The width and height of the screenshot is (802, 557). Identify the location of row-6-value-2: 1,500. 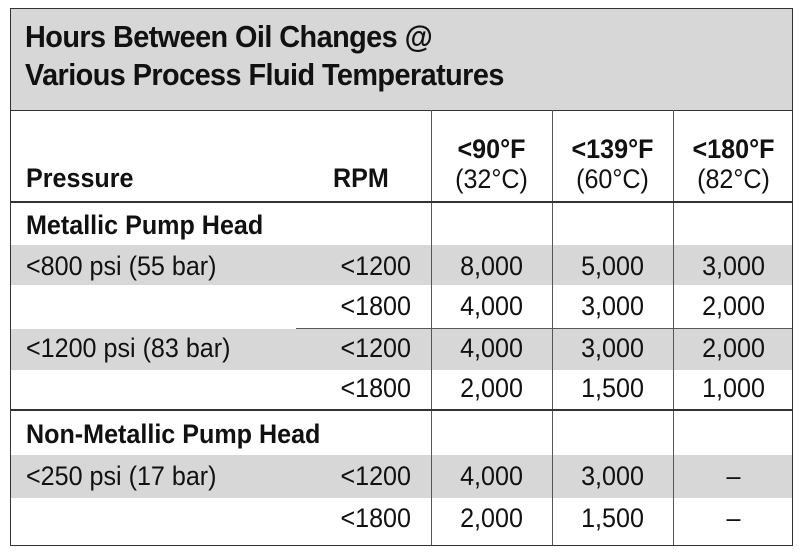
(612, 518).